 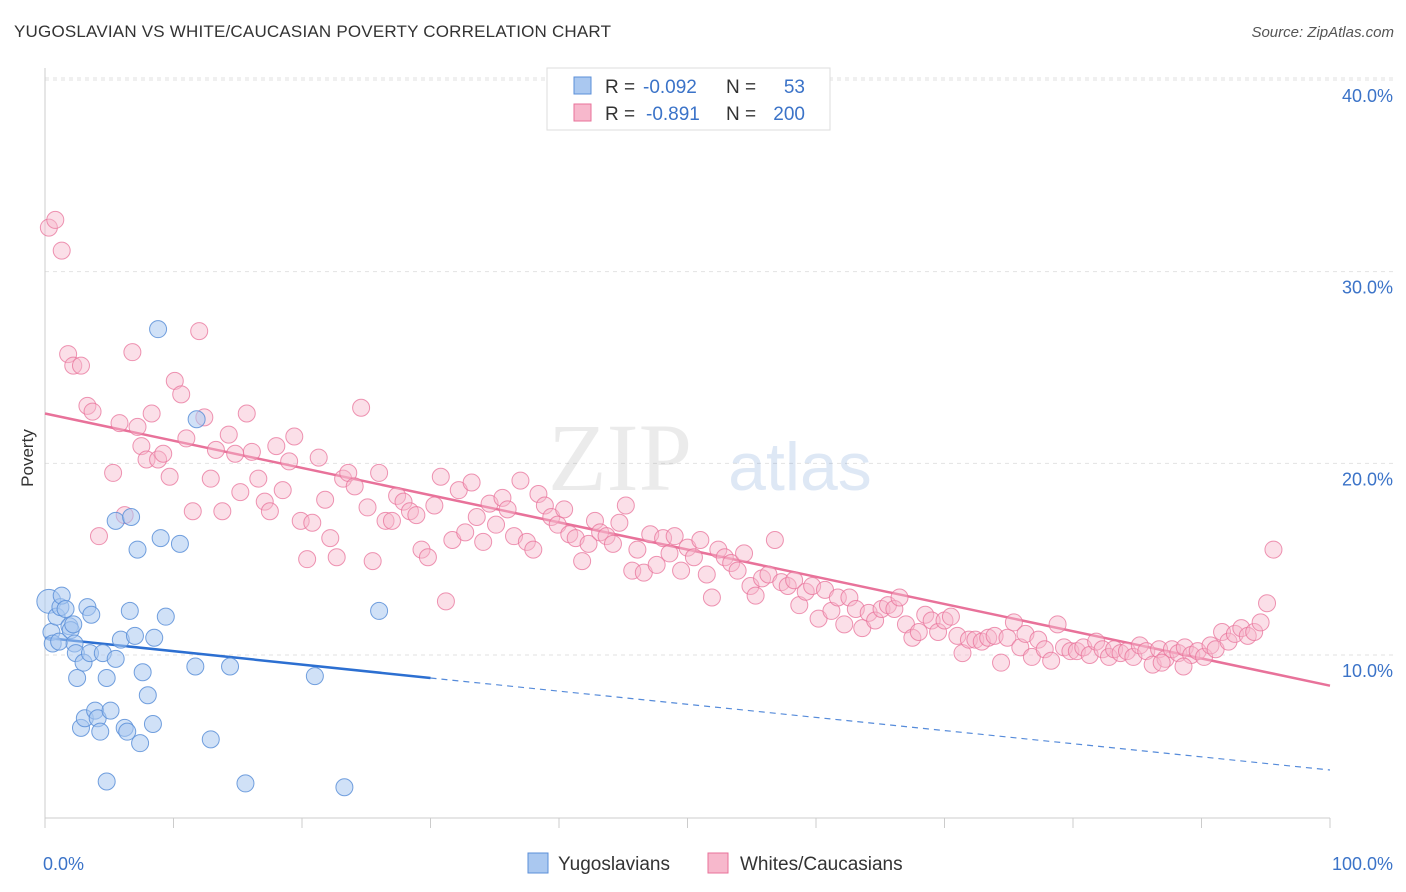 What do you see at coordinates (741, 114) in the screenshot?
I see `stats-n-label-2: N =` at bounding box center [741, 114].